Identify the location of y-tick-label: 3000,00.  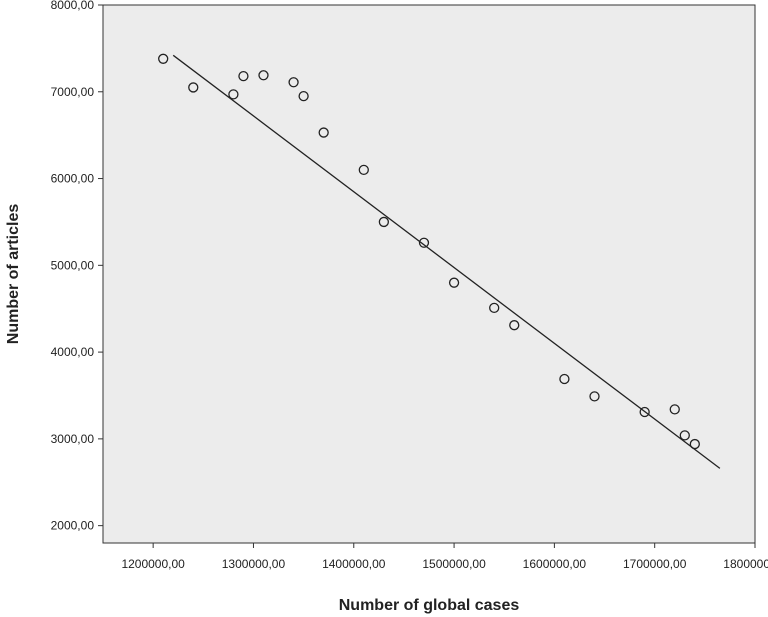
(73, 439).